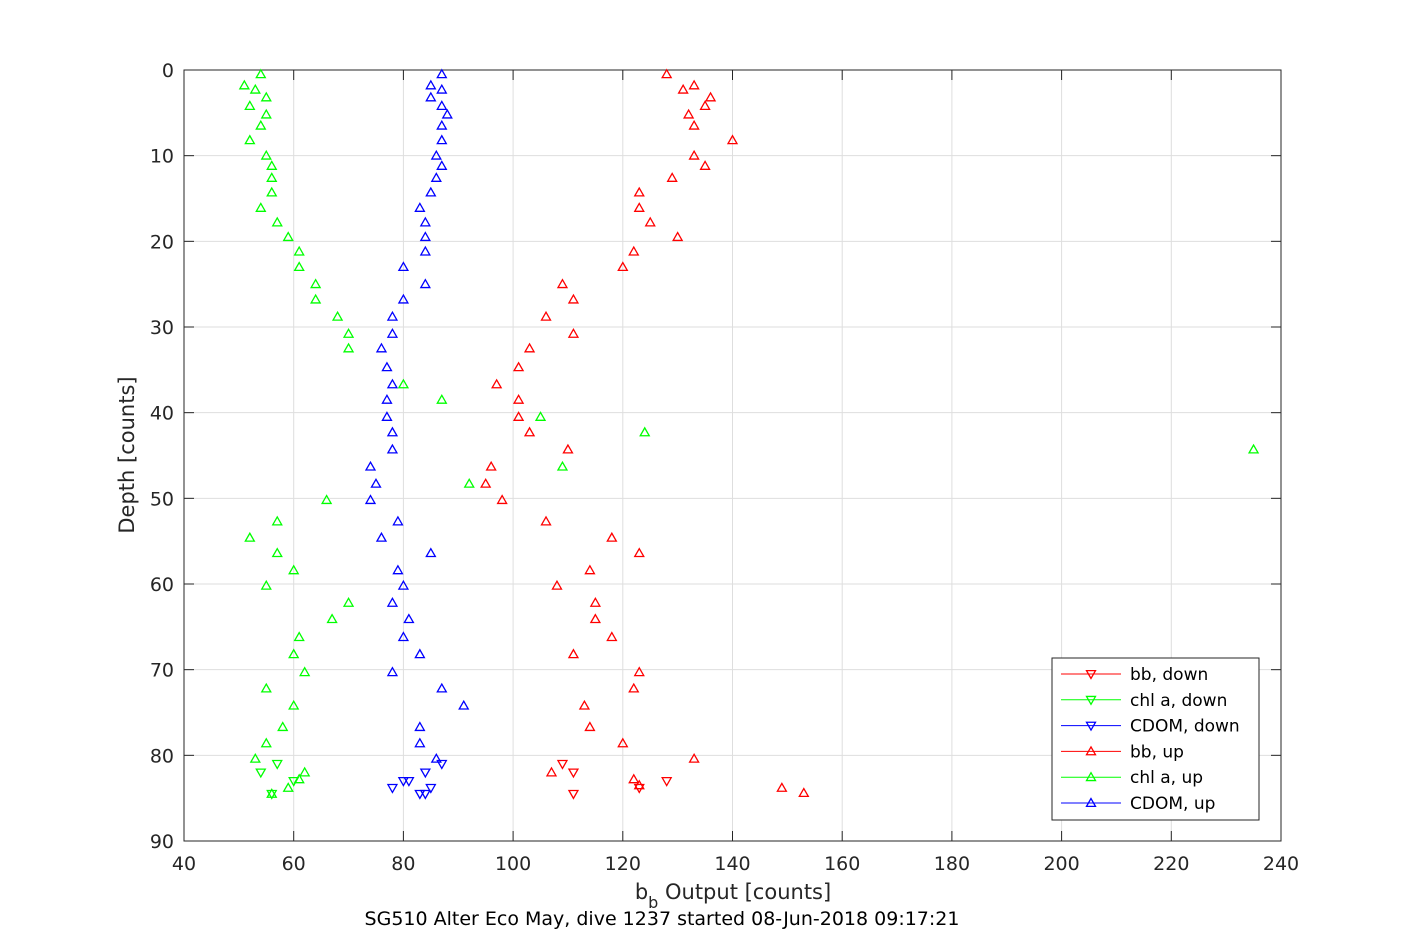 Image resolution: width=1417 pixels, height=945 pixels. I want to click on x-tick-label: 240, so click(1281, 864).